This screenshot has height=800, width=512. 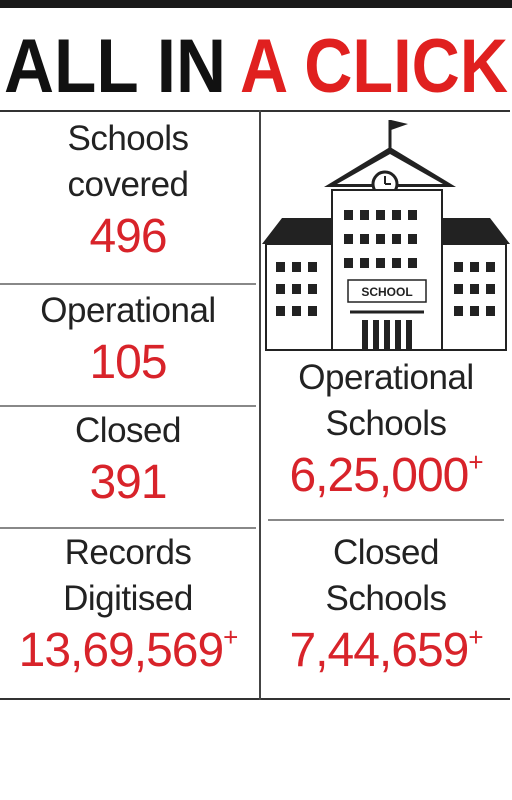 I want to click on stat-value-line: 105, so click(x=128, y=363).